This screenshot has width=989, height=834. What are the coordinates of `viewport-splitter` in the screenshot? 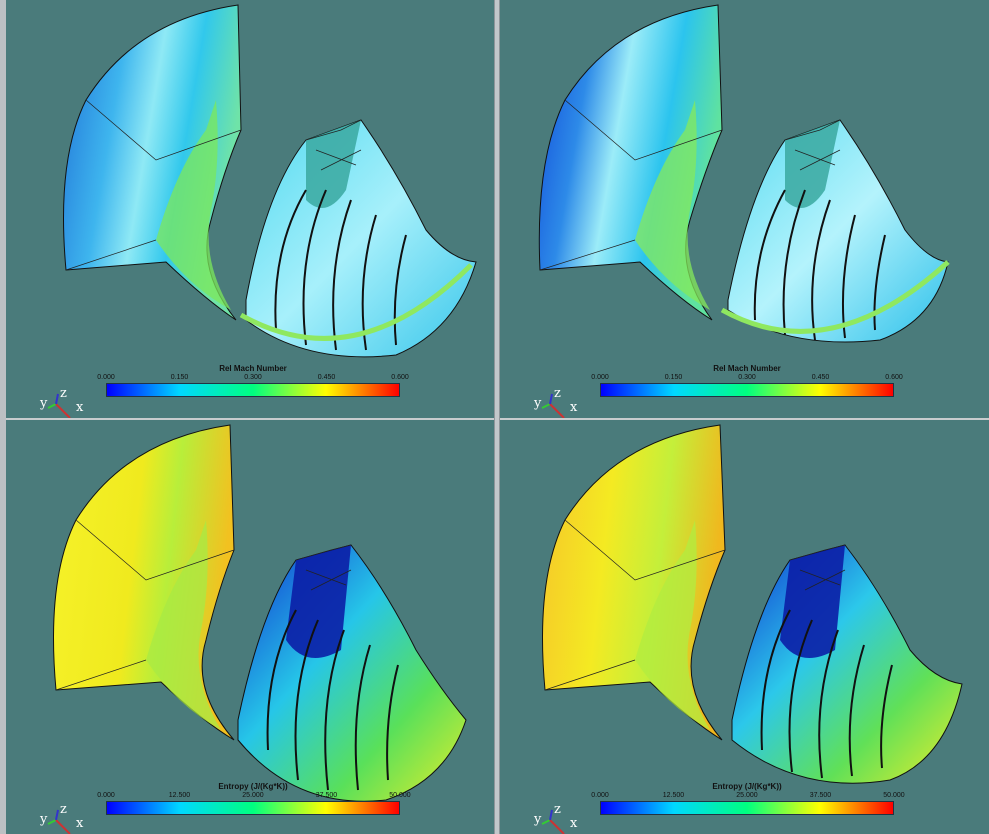 It's located at (497, 417).